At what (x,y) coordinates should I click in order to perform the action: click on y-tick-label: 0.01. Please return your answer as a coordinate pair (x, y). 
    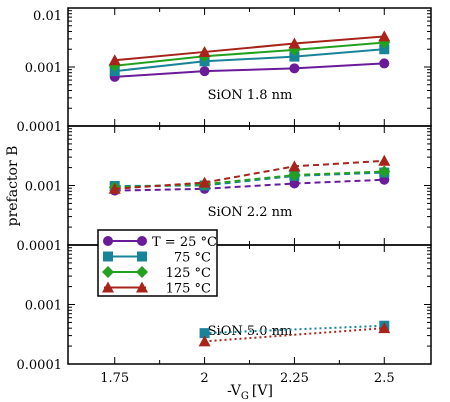
    Looking at the image, I should click on (47, 16).